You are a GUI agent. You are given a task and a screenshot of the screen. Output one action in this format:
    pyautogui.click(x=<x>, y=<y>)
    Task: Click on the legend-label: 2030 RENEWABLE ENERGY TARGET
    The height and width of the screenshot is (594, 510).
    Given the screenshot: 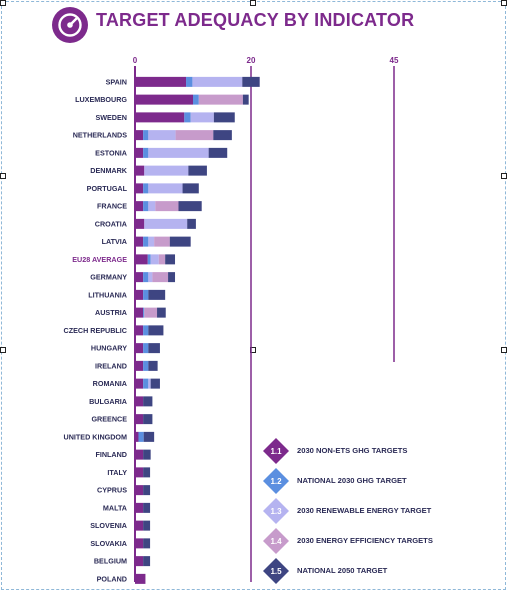 What is the action you would take?
    pyautogui.click(x=364, y=510)
    